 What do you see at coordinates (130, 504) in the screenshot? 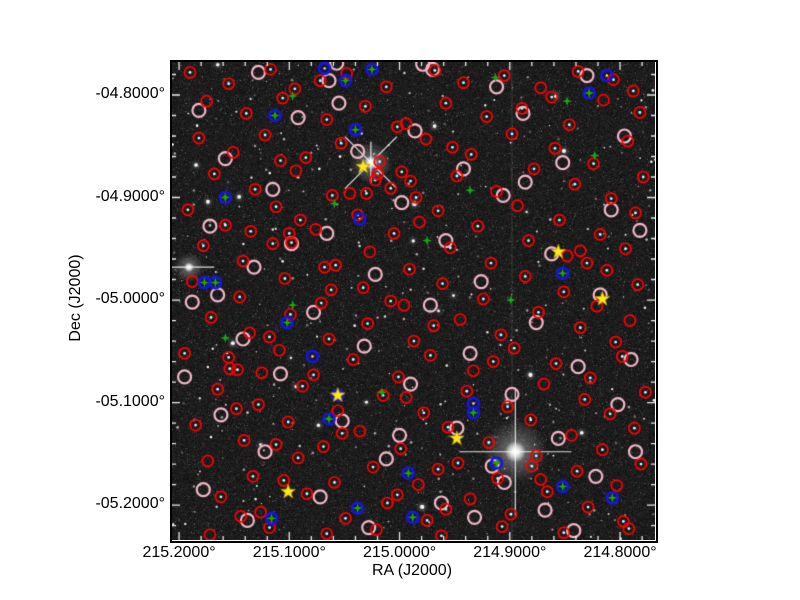
I see `y-tick-label: -05.2000°` at bounding box center [130, 504].